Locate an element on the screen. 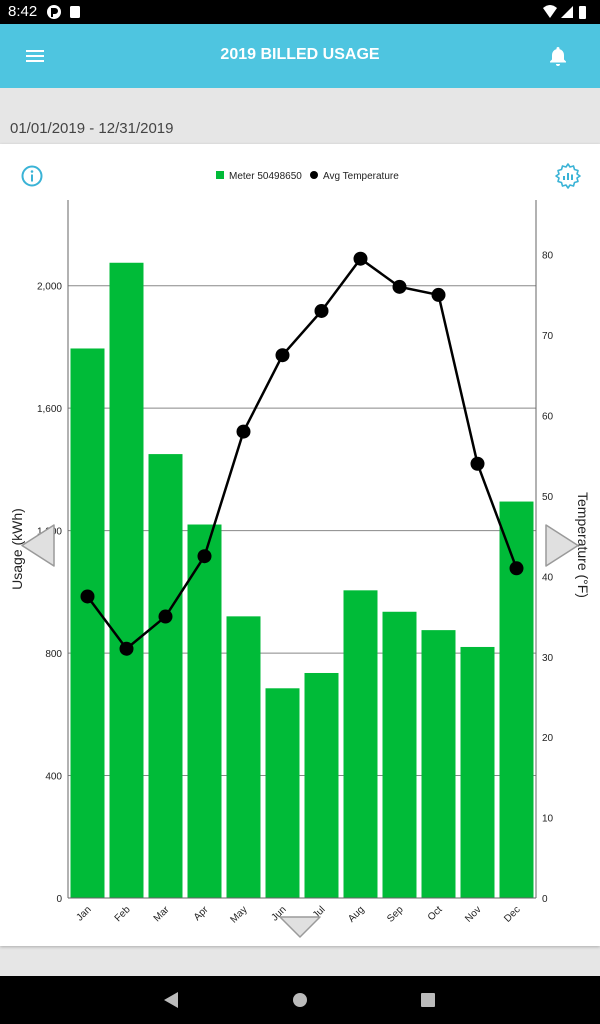 The image size is (600, 1024). status-time: 8:42 is located at coordinates (23, 11).